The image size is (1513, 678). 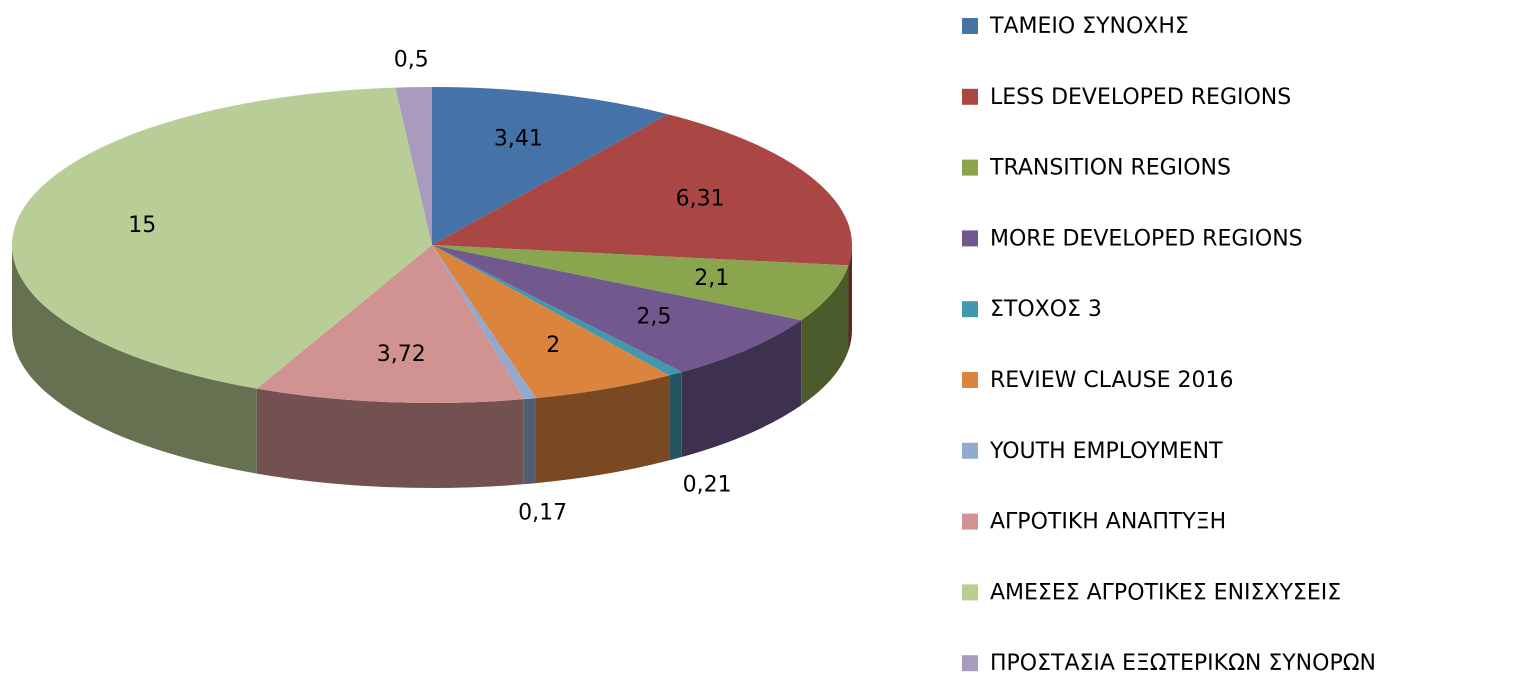 I want to click on data-label: 0,5, so click(x=411, y=60).